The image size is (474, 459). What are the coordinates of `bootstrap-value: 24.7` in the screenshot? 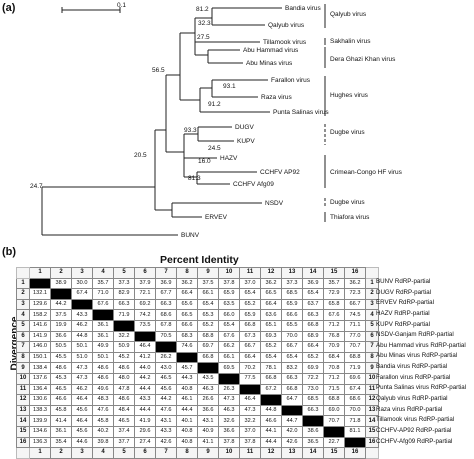 It's located at (36, 186).